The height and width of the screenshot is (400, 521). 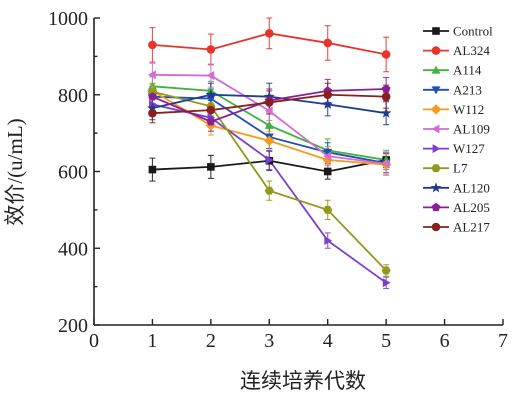 What do you see at coordinates (328, 152) in the screenshot?
I see `data-point-a213` at bounding box center [328, 152].